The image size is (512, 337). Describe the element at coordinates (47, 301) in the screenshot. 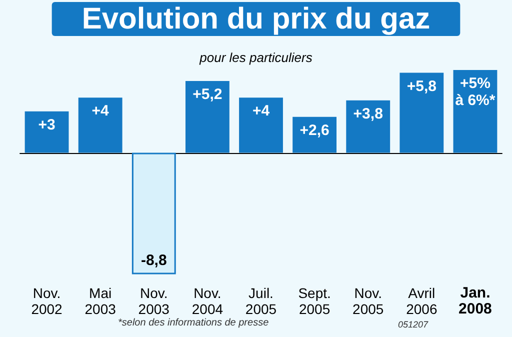

I see `x-tick-label: Nov. 2002` at that location.